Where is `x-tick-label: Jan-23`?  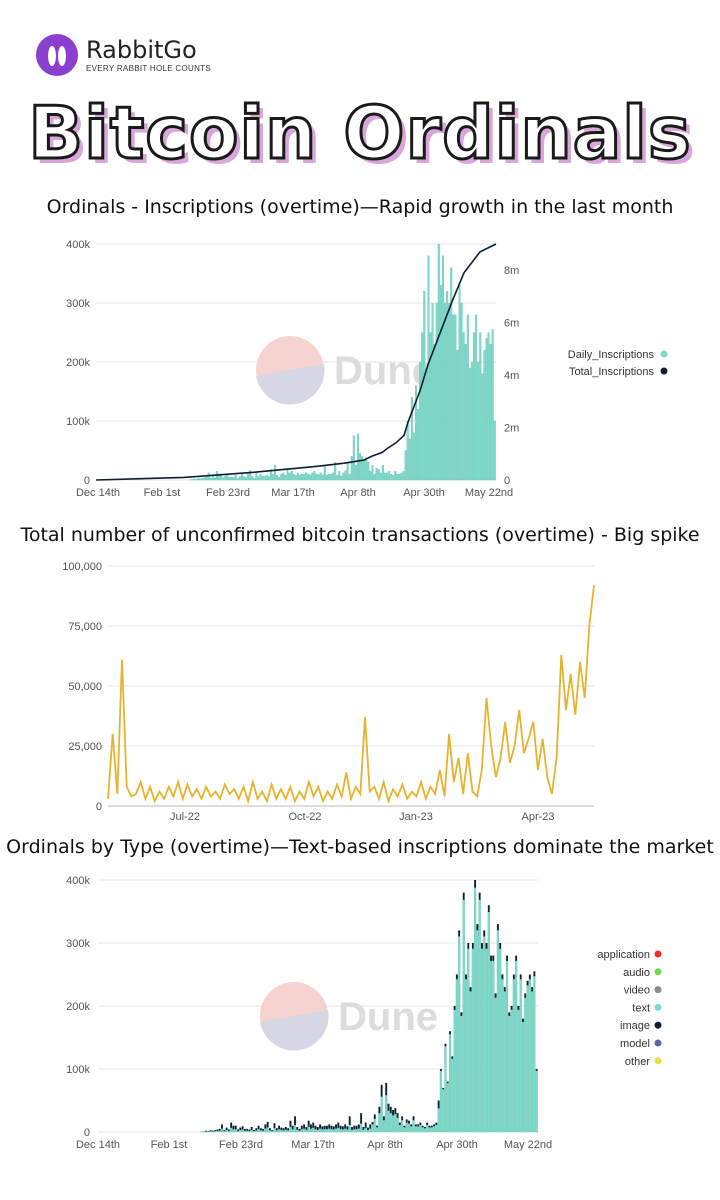
x-tick-label: Jan-23 is located at coordinates (416, 817).